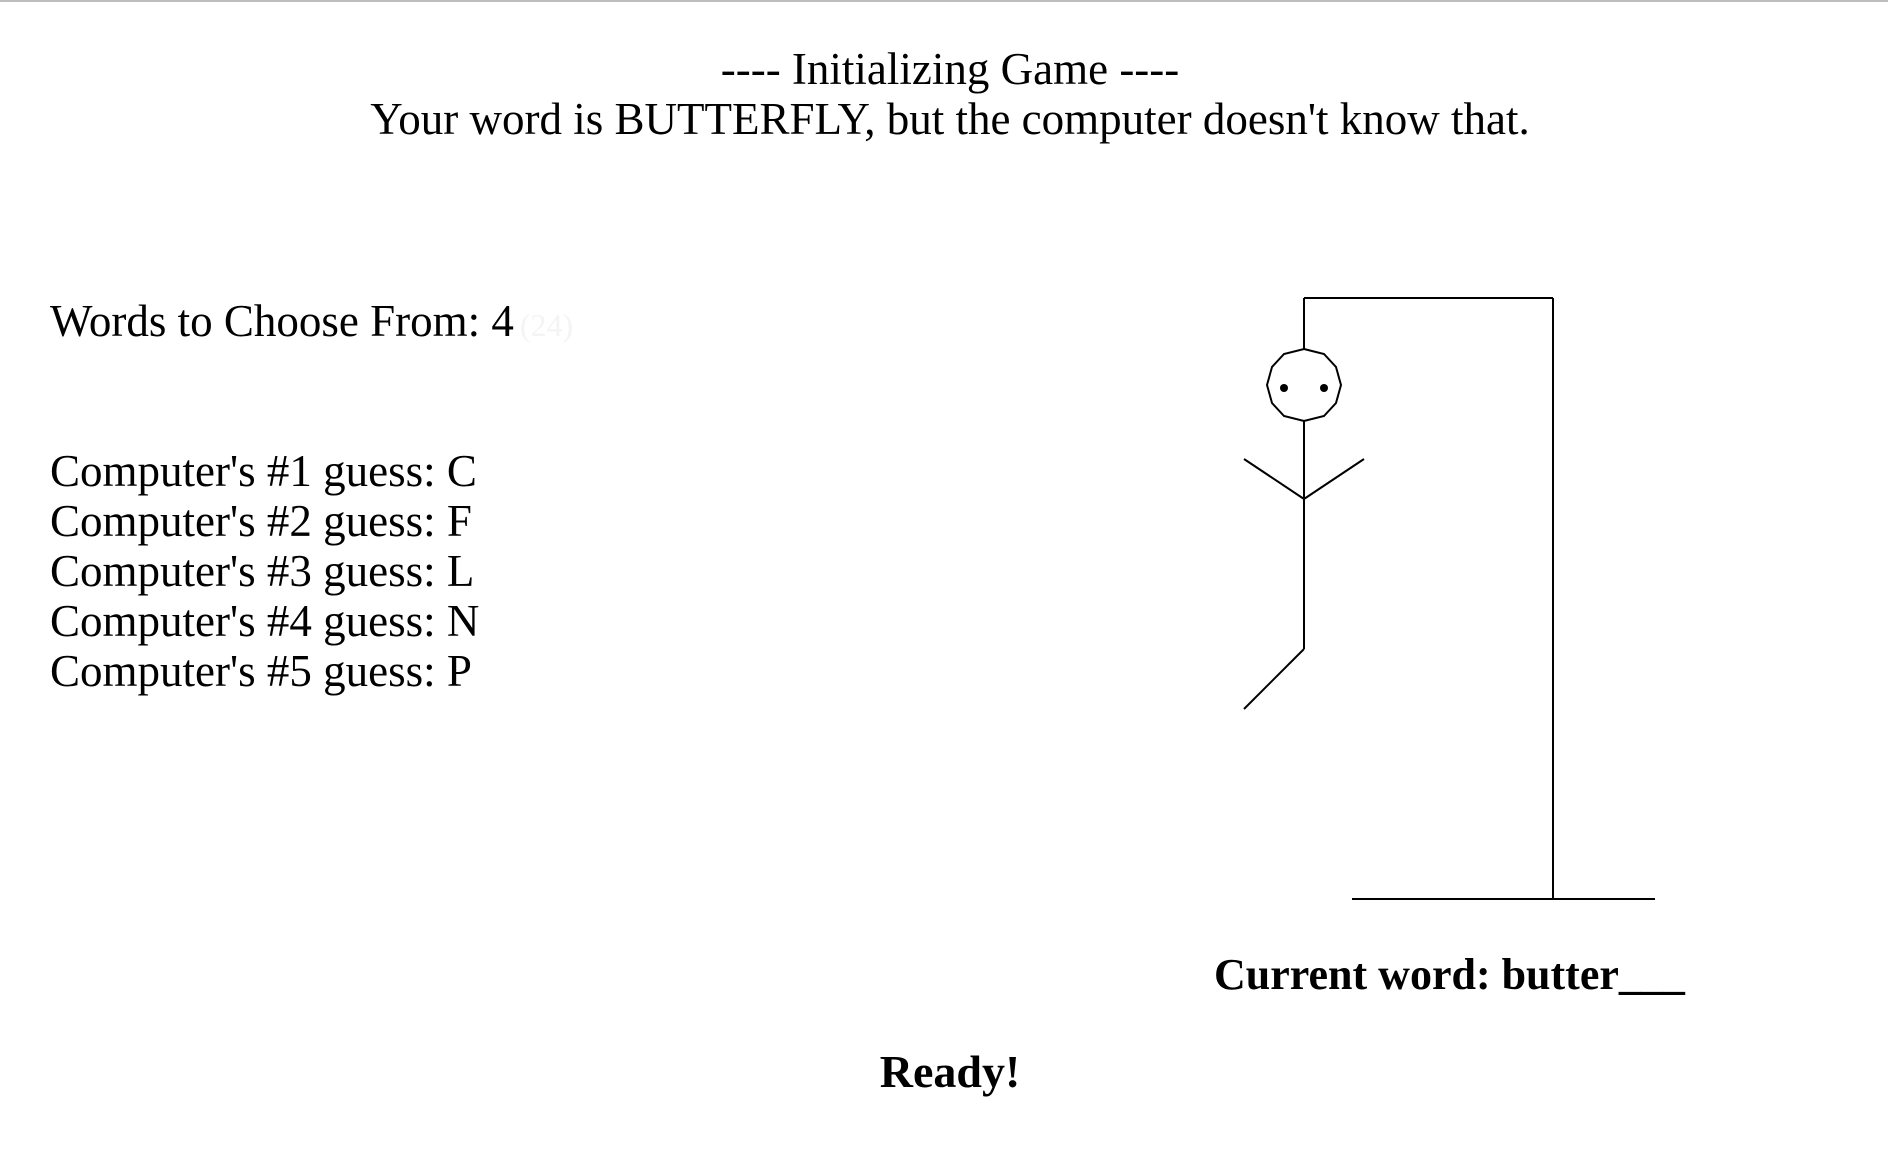 Image resolution: width=1888 pixels, height=1162 pixels. What do you see at coordinates (546, 325) in the screenshot?
I see `words-to-choose-faded: (24)` at bounding box center [546, 325].